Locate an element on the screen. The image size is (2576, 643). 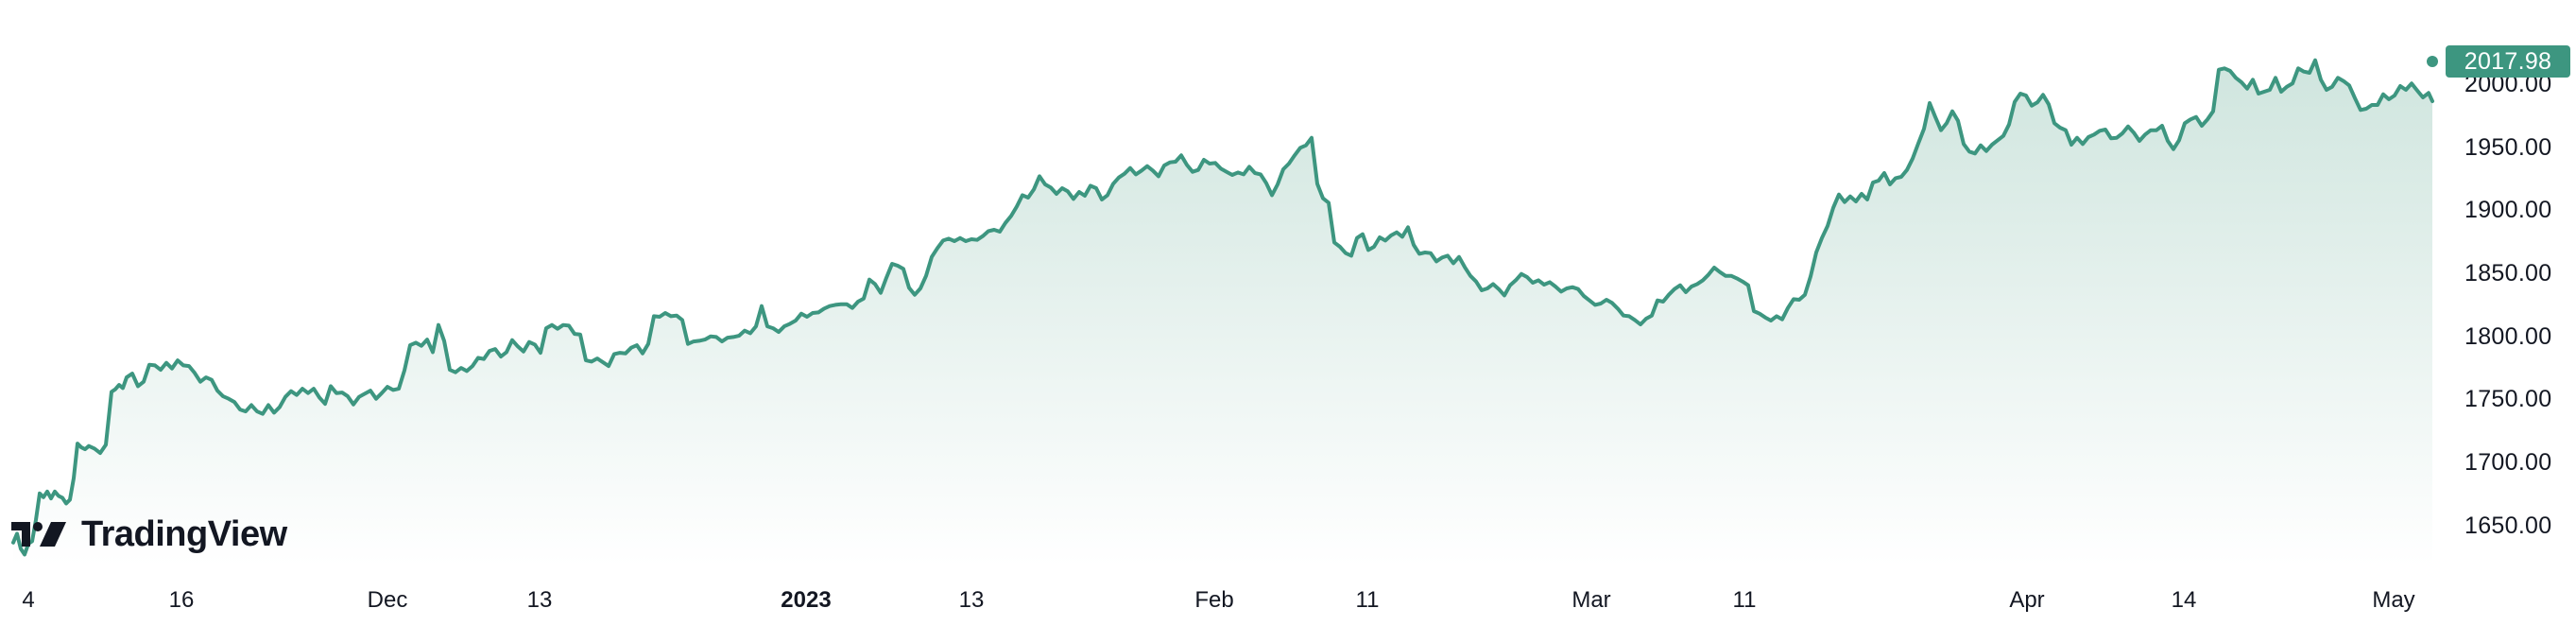
last-price-tag: 2017.98 is located at coordinates (2508, 61).